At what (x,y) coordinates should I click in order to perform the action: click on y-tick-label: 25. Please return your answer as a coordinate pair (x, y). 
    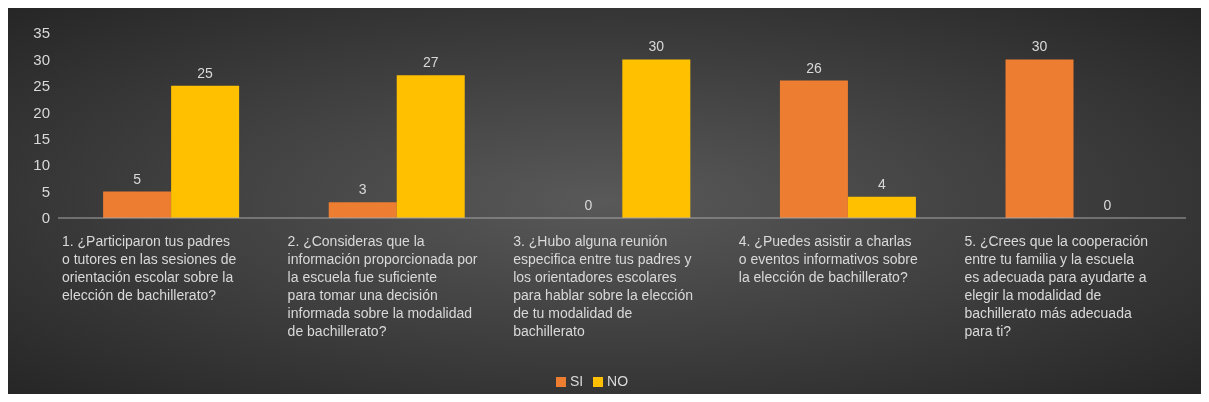
    Looking at the image, I should click on (41, 86).